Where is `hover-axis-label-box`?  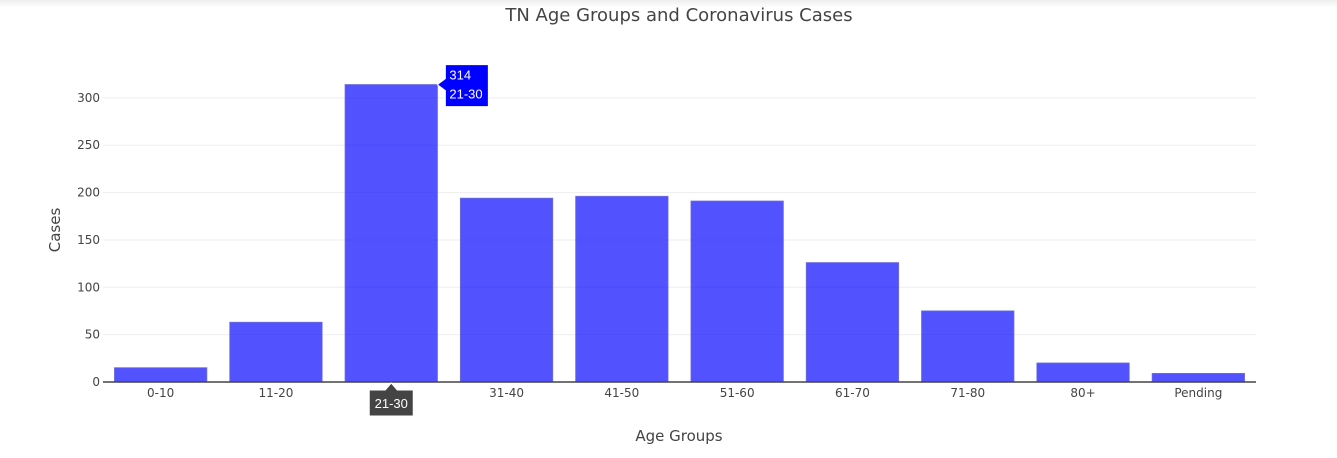
hover-axis-label-box is located at coordinates (391, 399).